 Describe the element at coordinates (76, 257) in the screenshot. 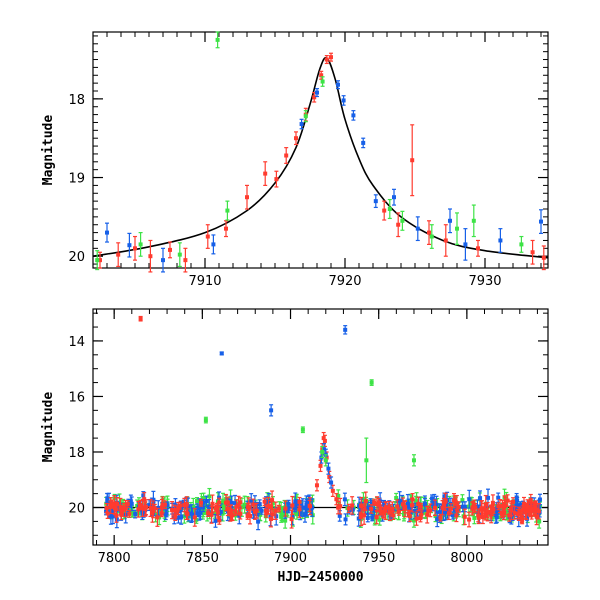

I see `y-tick-label: 20` at that location.